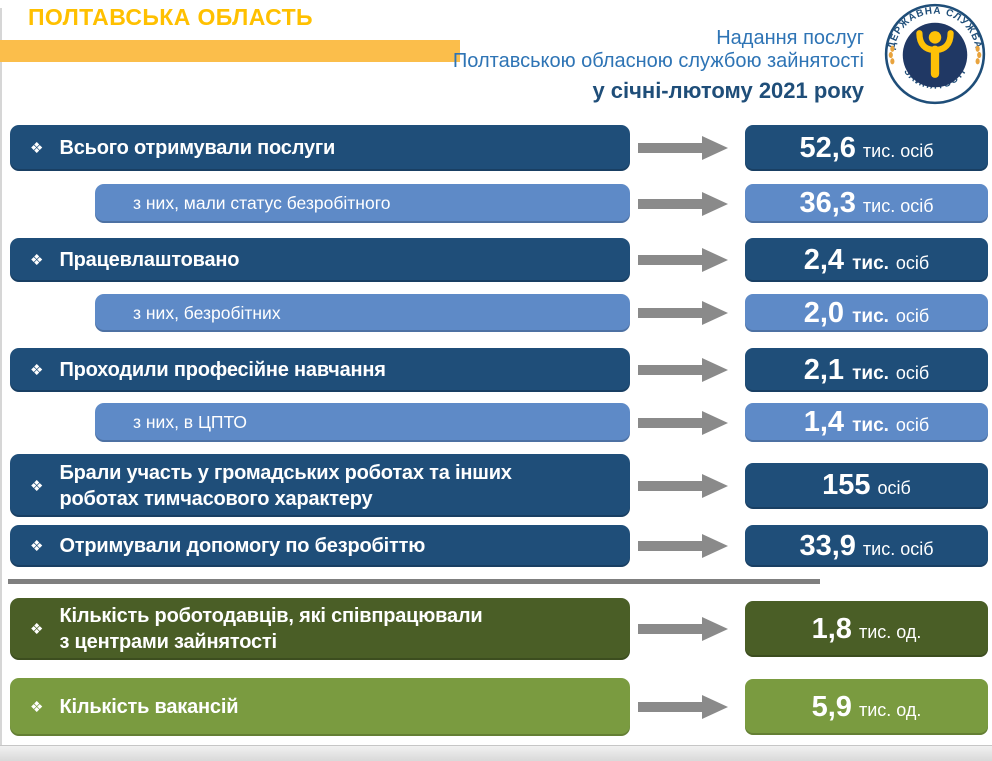 The height and width of the screenshot is (761, 992). Describe the element at coordinates (831, 628) in the screenshot. I see `value-number: 1,8` at that location.